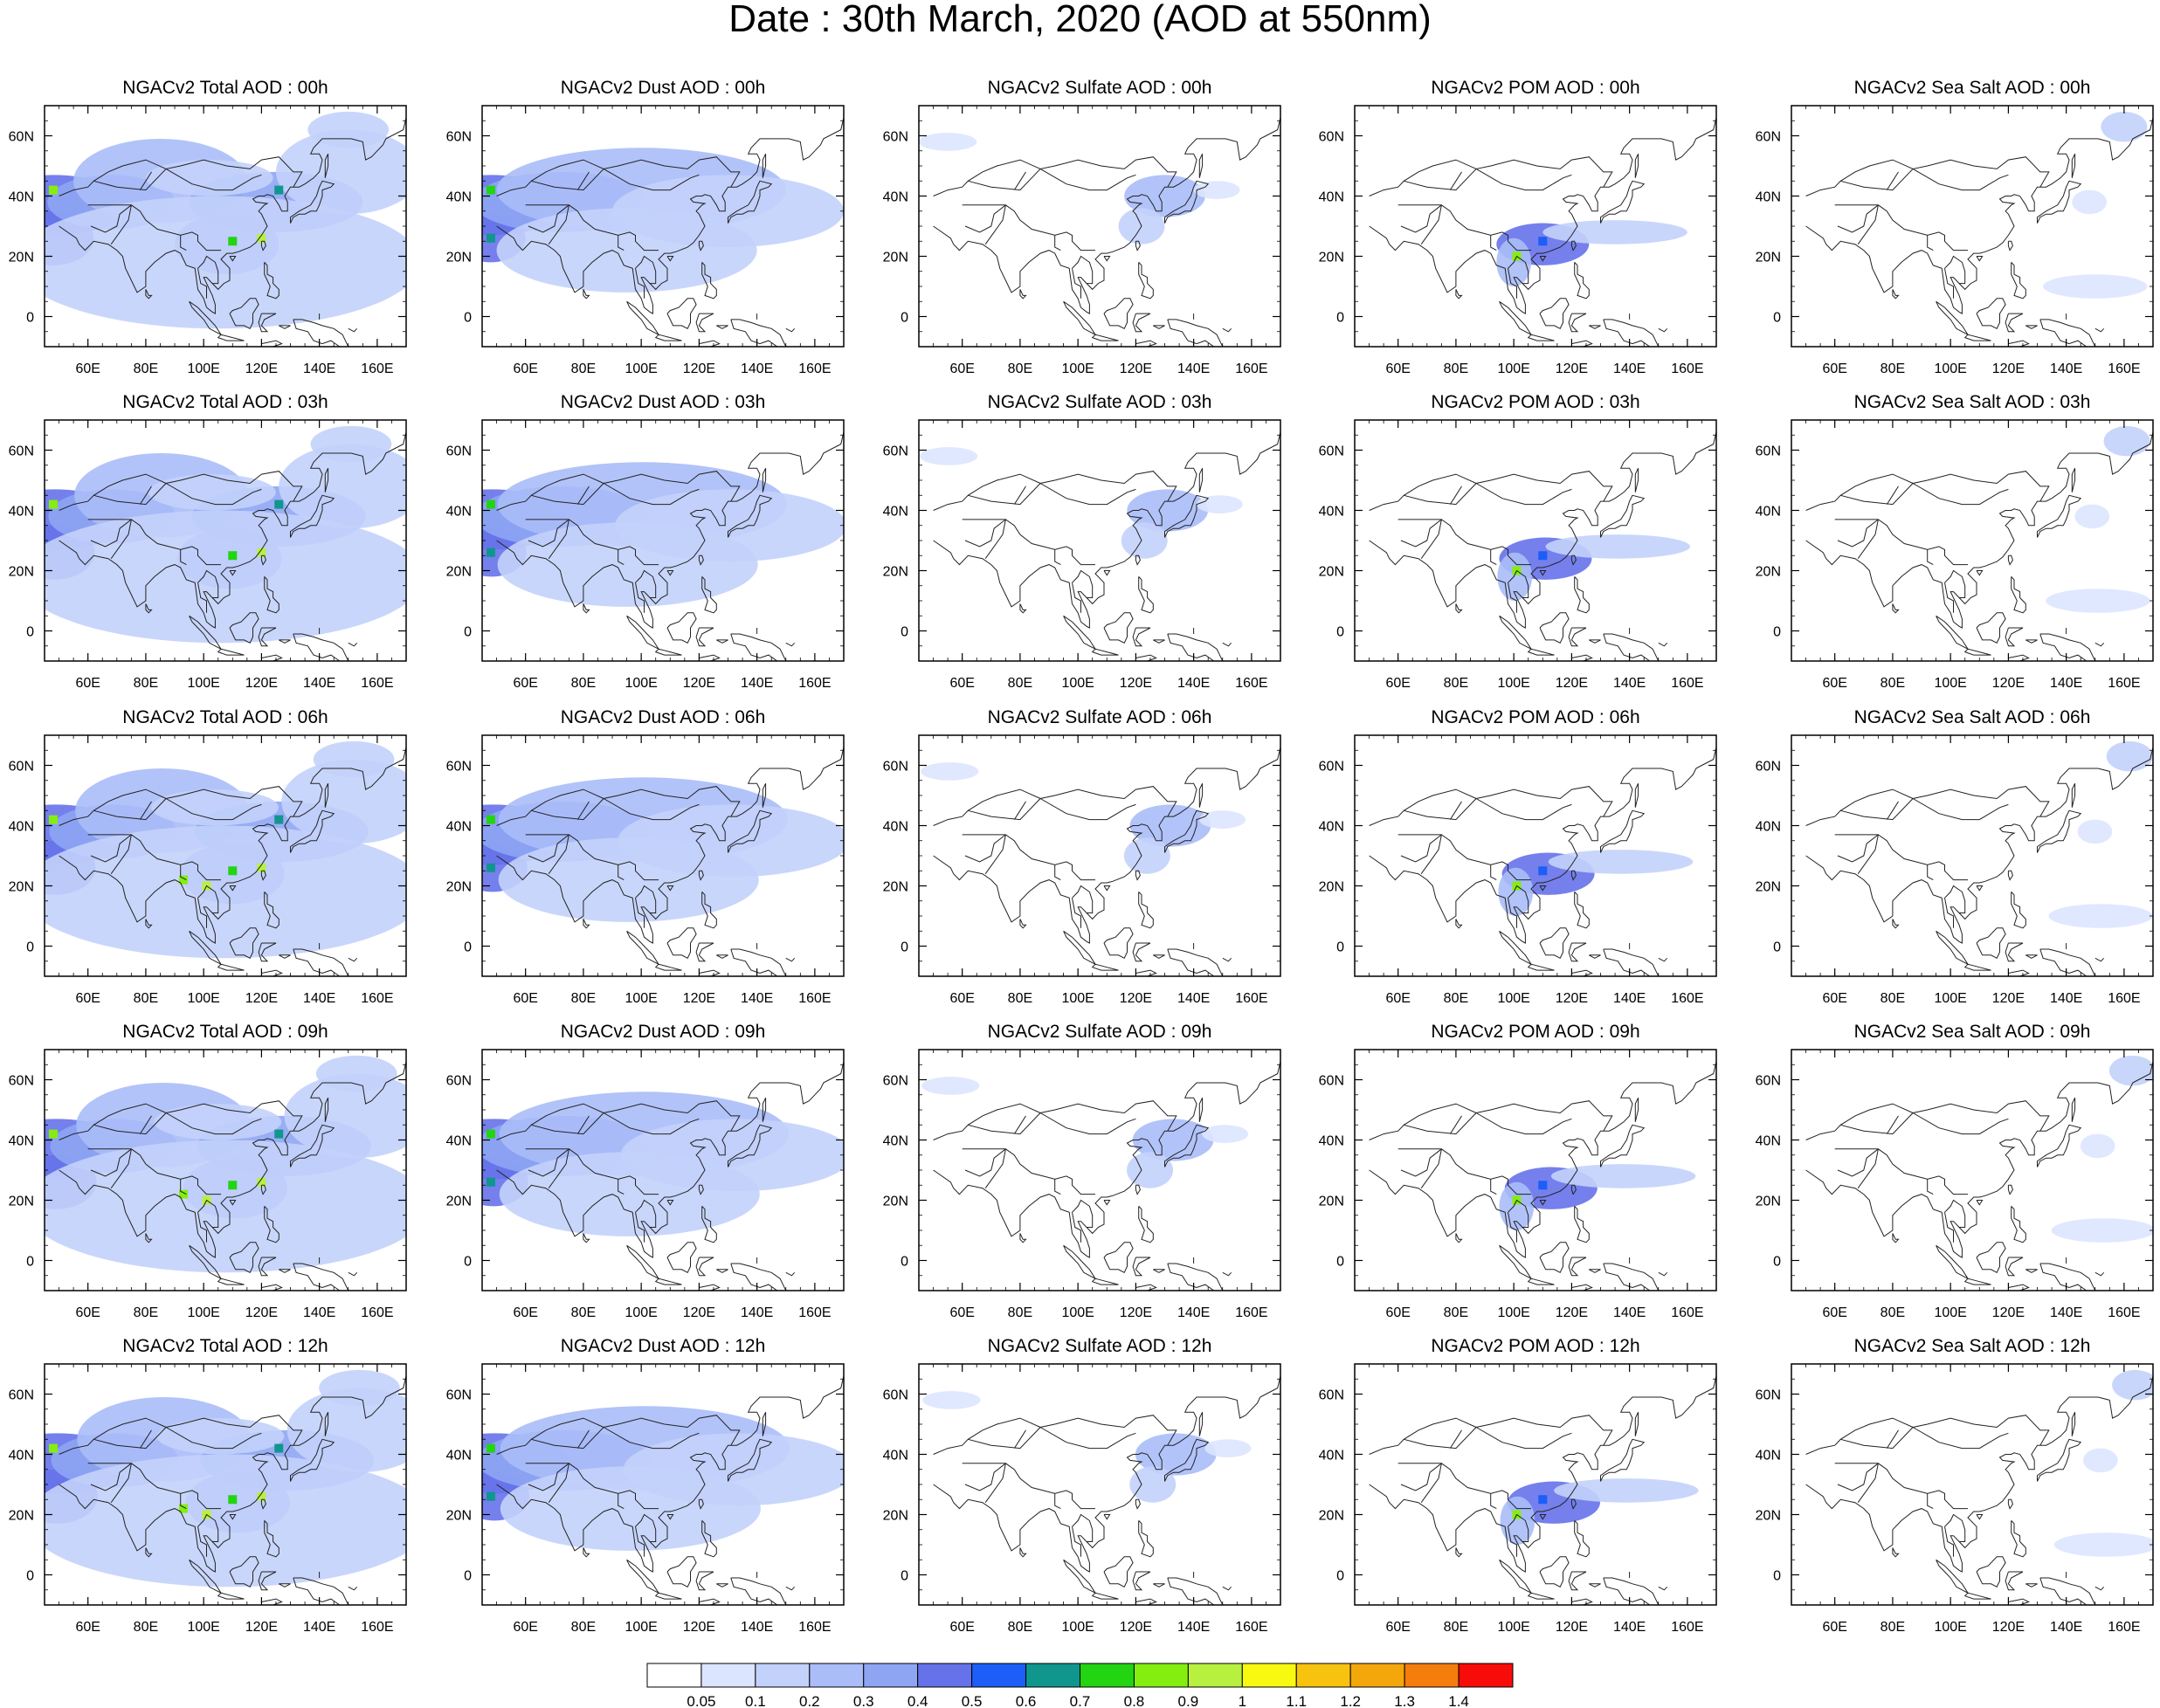  What do you see at coordinates (1458, 1700) in the screenshot?
I see `colorbar-label: 1.4` at bounding box center [1458, 1700].